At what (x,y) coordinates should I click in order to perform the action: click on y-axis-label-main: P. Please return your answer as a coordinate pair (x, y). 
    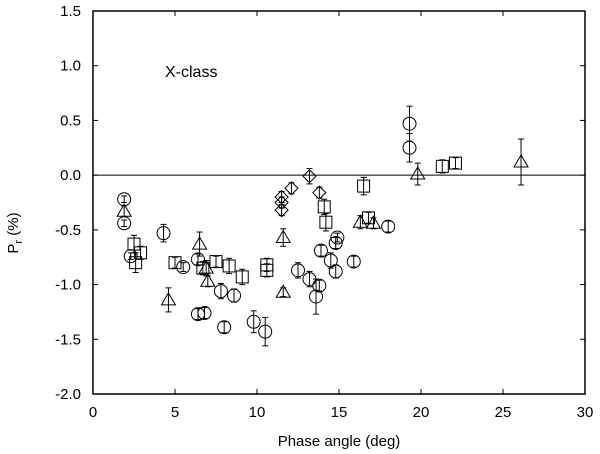
    Looking at the image, I should click on (13, 249).